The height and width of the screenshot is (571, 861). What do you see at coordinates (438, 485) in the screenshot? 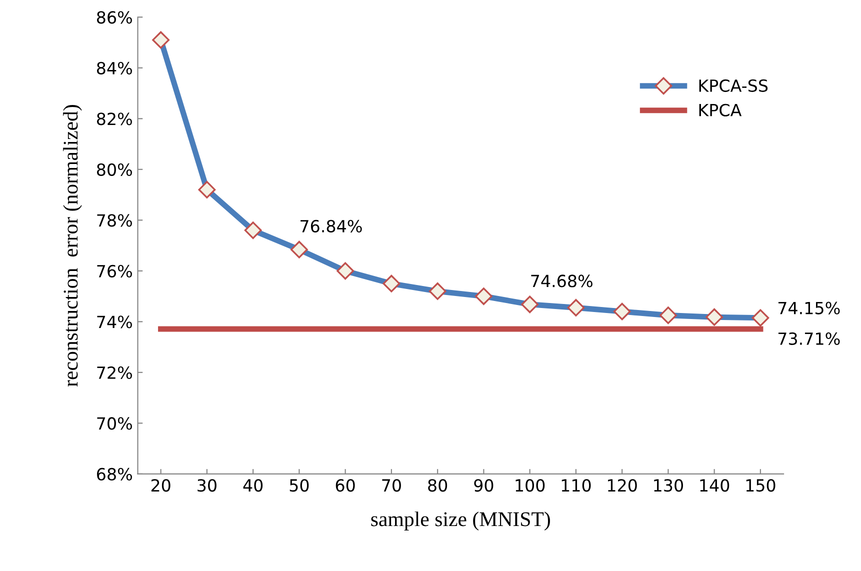
I see `x-tick-label: 80` at bounding box center [438, 485].